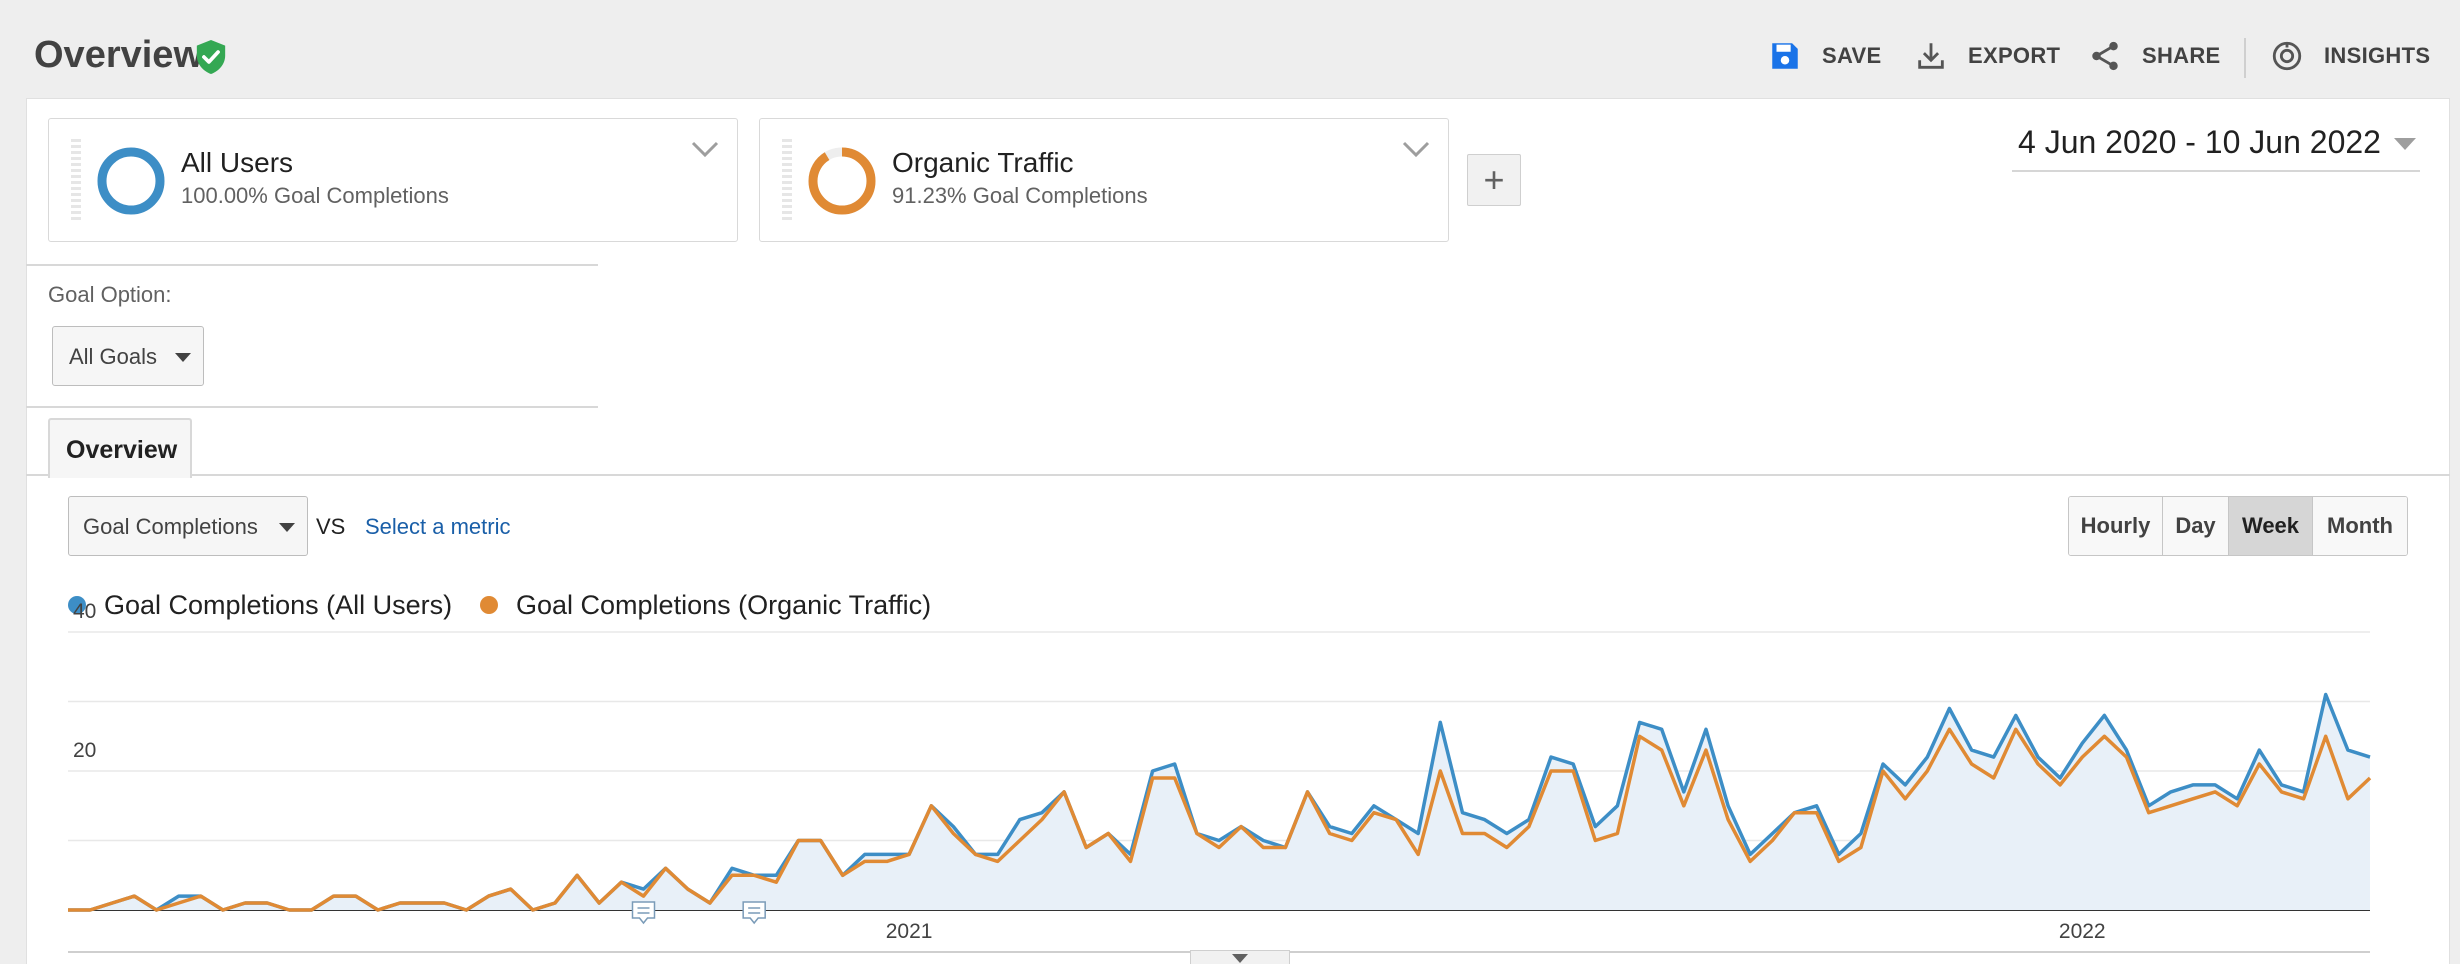  I want to click on segment-card-all-users: All Users 100.00% Goal Completions, so click(393, 180).